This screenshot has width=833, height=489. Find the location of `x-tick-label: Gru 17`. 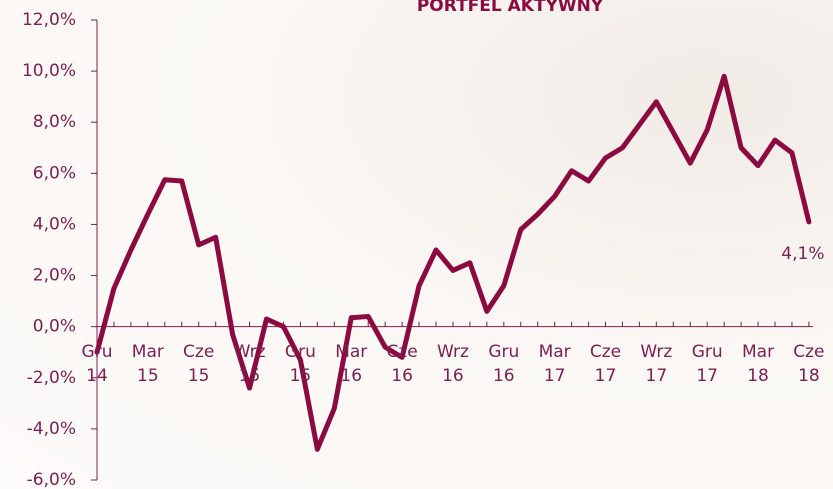

x-tick-label: Gru 17 is located at coordinates (707, 364).